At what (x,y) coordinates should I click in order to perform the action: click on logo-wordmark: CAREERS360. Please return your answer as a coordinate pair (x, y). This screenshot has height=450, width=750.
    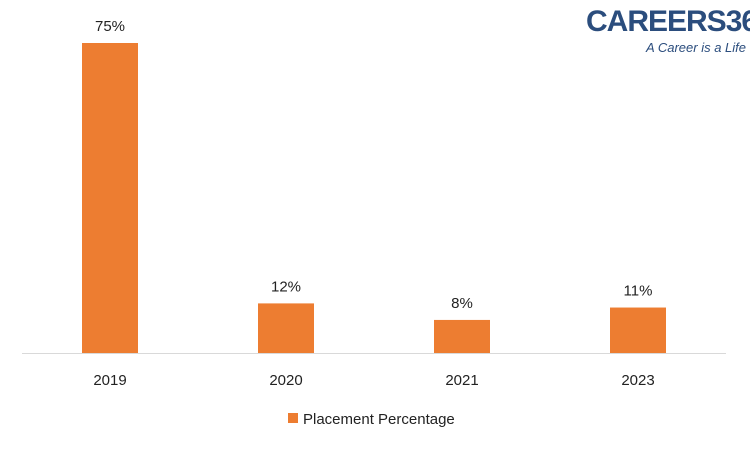
    Looking at the image, I should click on (668, 21).